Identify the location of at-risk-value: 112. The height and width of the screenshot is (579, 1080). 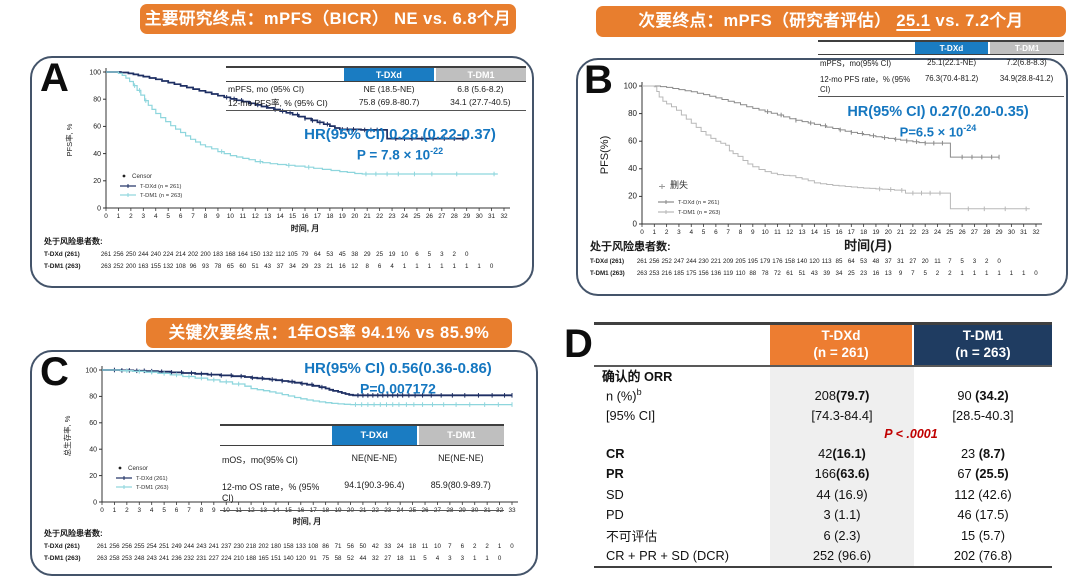
(280, 254).